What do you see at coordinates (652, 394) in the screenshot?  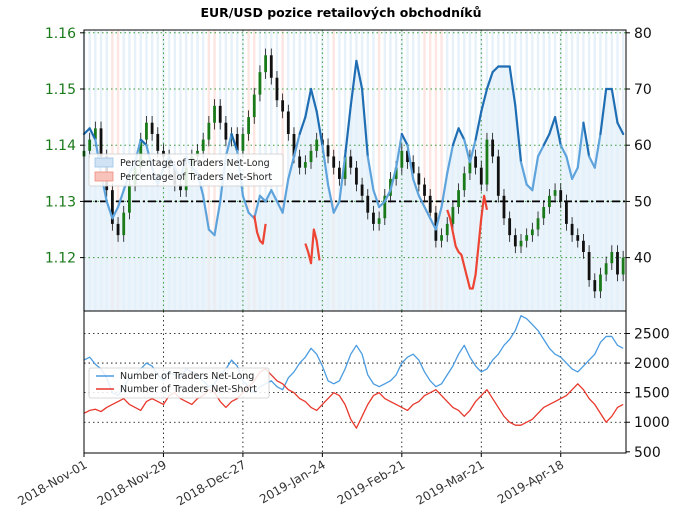 I see `count-tick-label: 1500` at bounding box center [652, 394].